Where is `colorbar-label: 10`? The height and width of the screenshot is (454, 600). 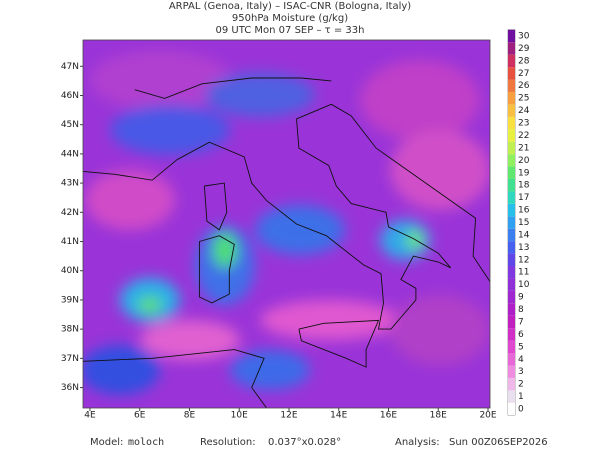
colorbar-label: 10 is located at coordinates (524, 285).